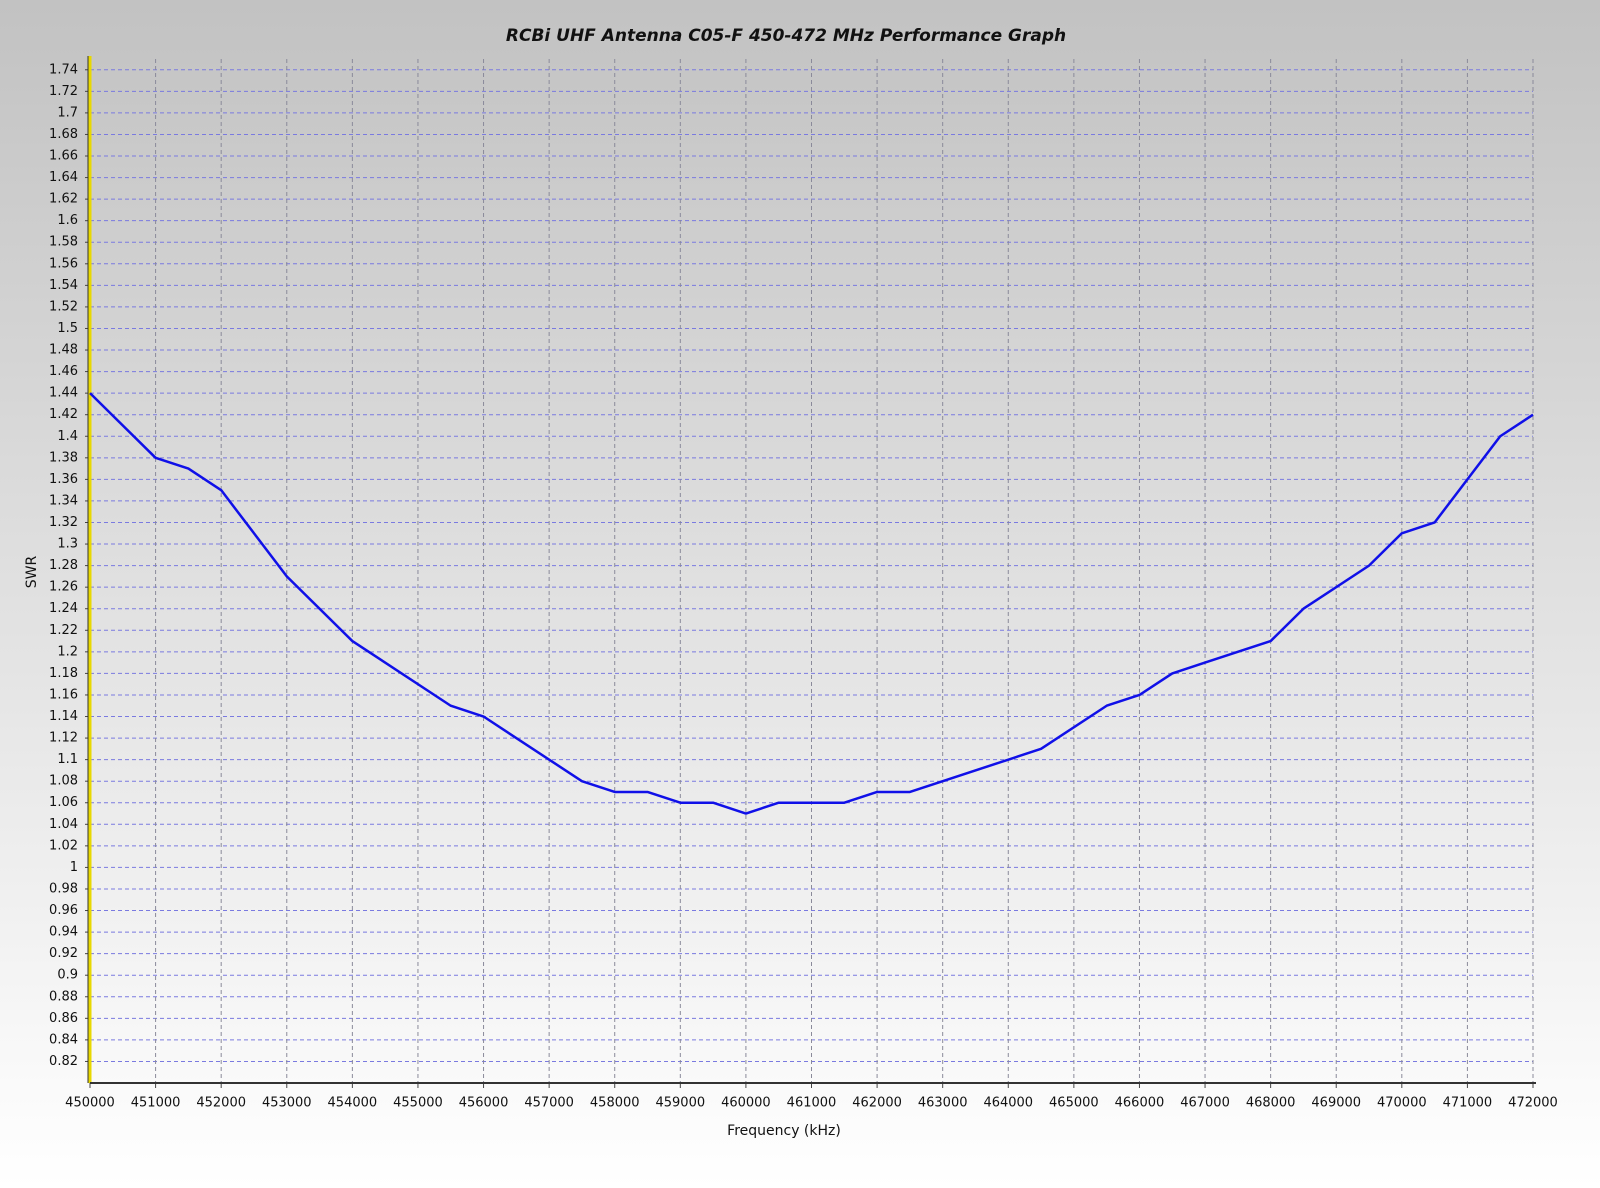  I want to click on y-tick-label: 0.82, so click(63, 1061).